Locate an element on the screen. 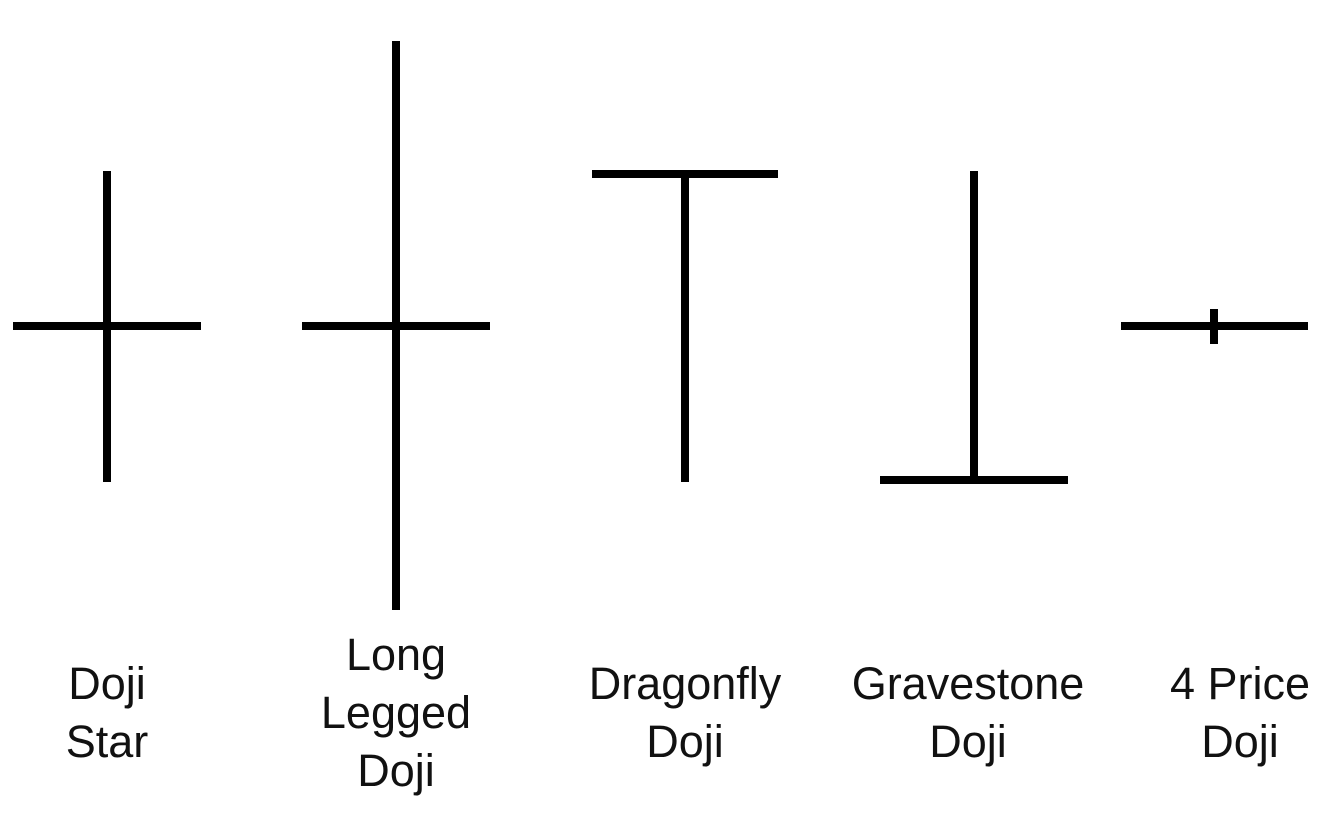  dragonfly-doji-symbol is located at coordinates (685, 326).